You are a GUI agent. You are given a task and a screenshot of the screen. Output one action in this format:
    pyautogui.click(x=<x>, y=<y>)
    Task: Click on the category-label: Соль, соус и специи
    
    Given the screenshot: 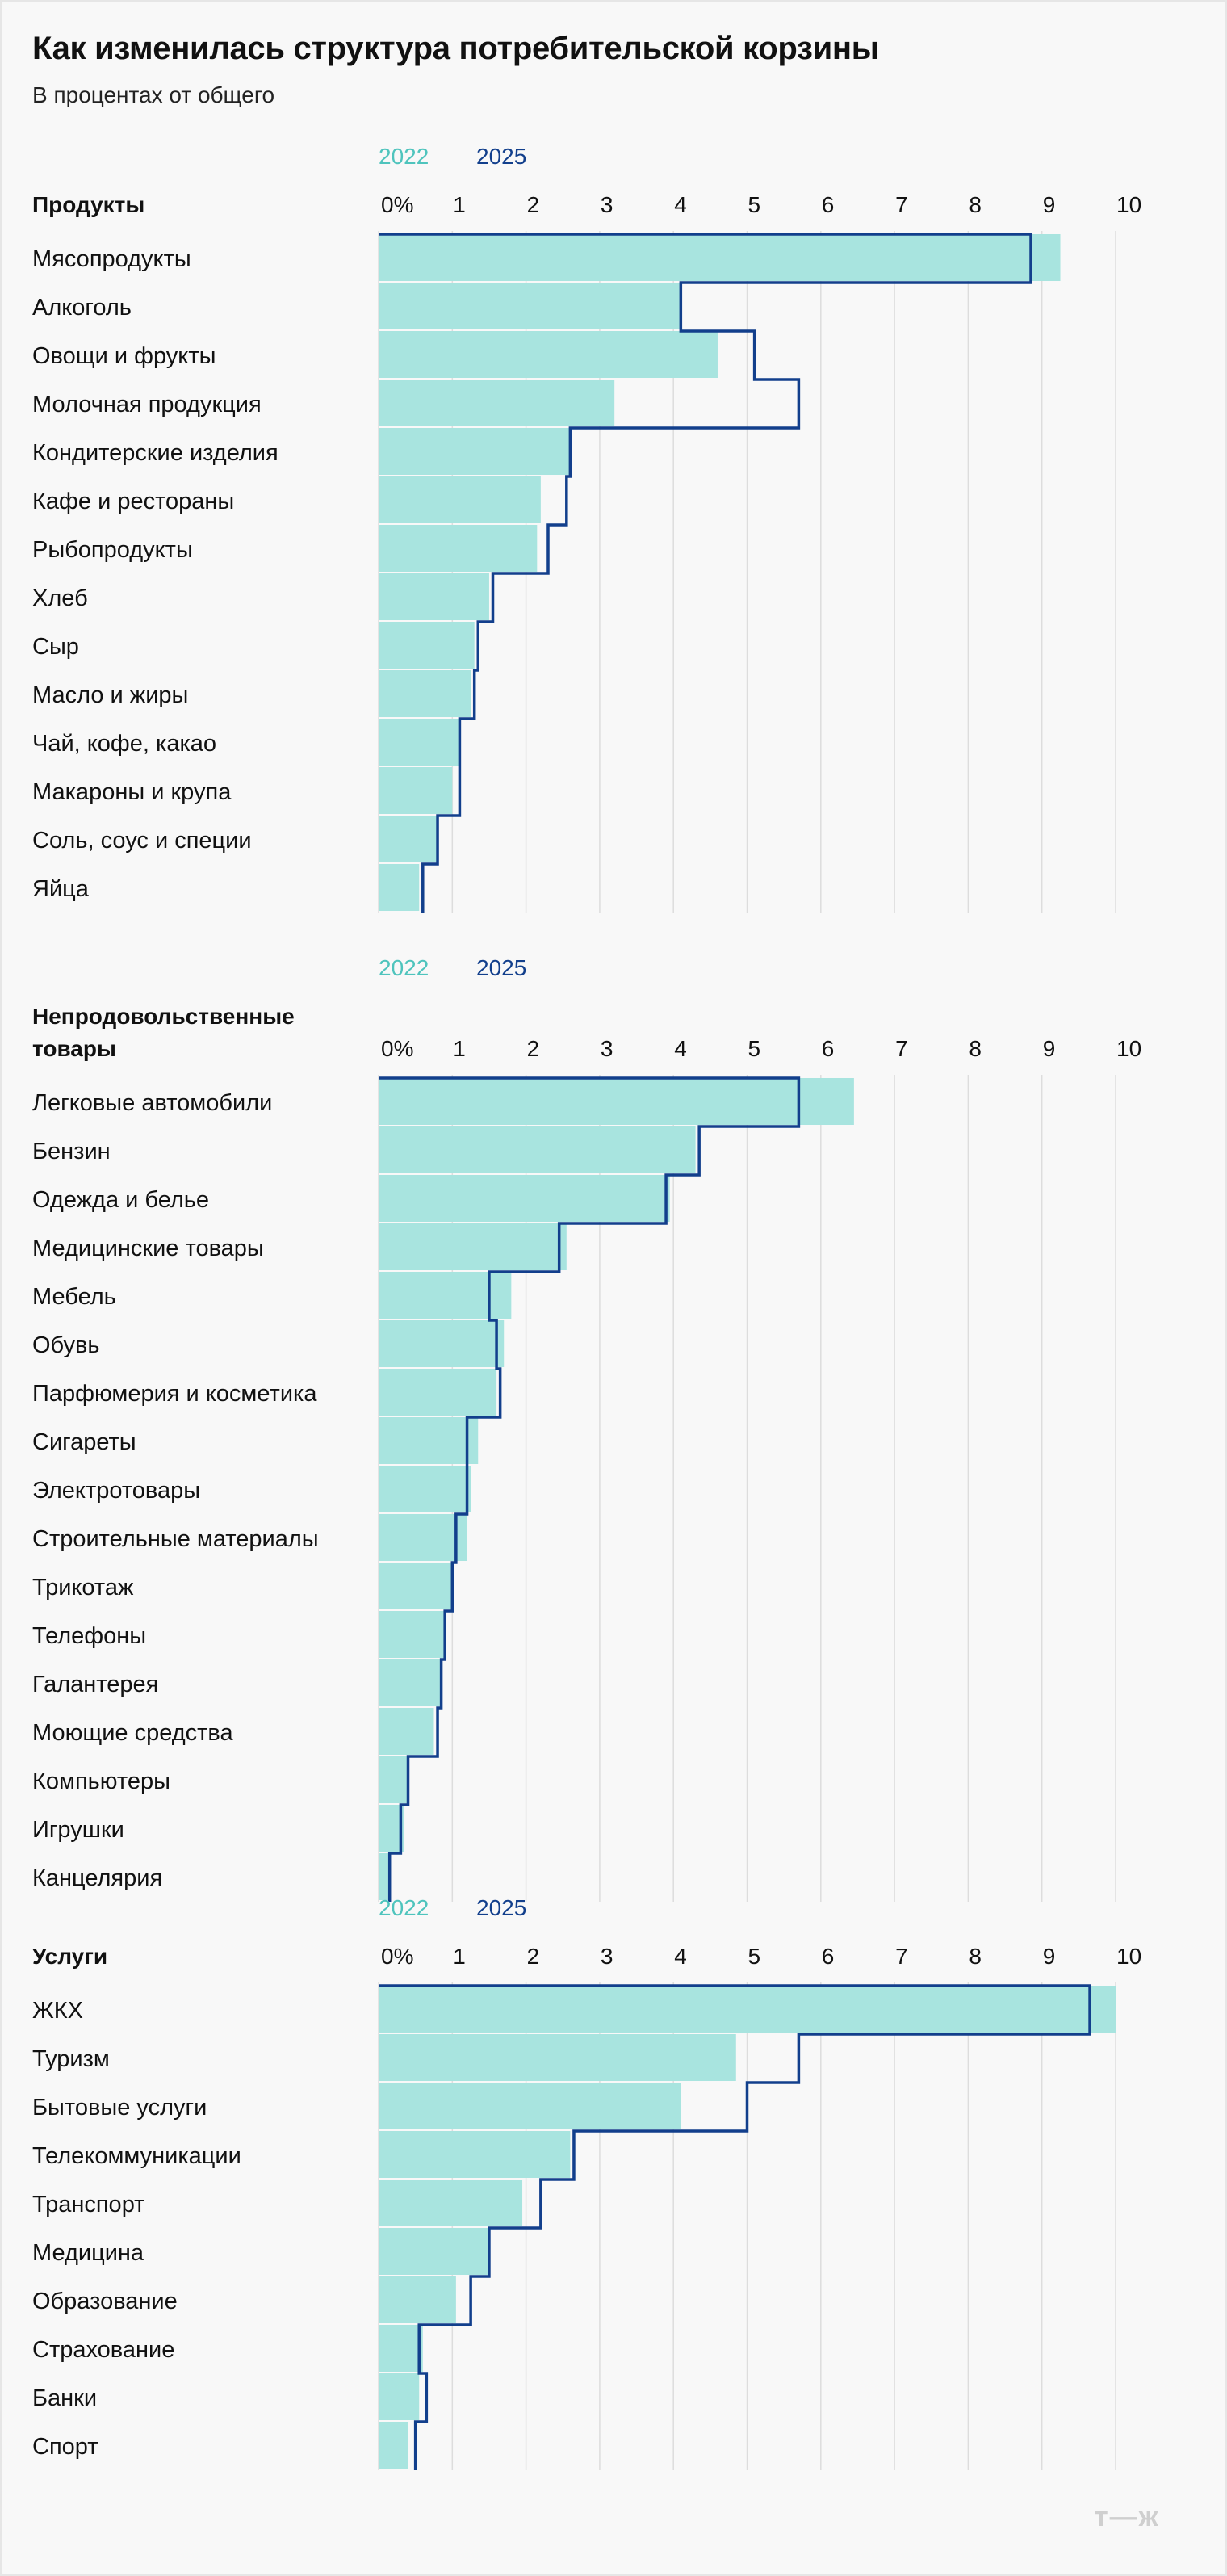 What is the action you would take?
    pyautogui.click(x=142, y=841)
    